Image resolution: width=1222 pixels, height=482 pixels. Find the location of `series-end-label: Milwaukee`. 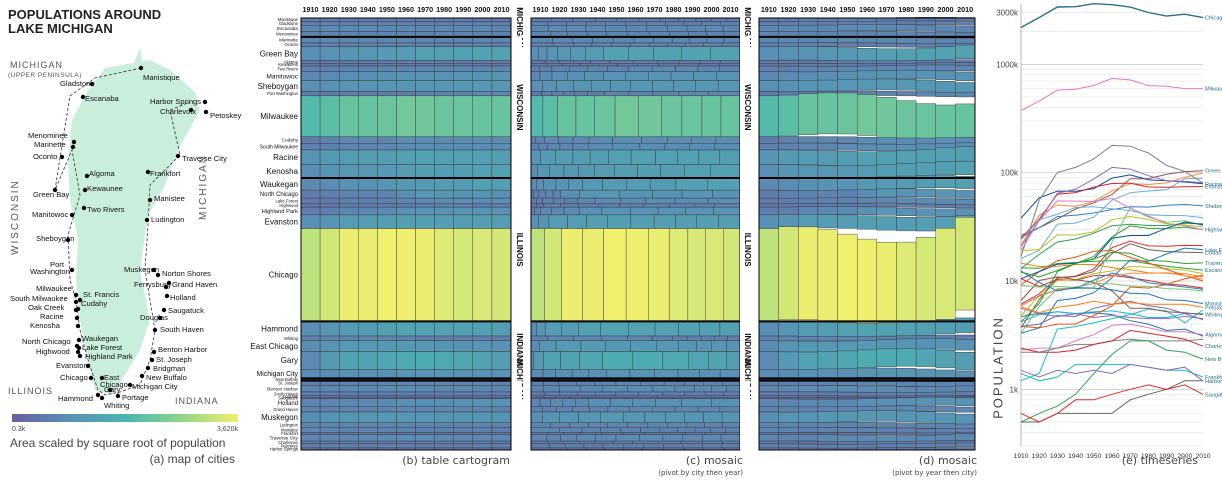

series-end-label: Milwaukee is located at coordinates (1213, 90).